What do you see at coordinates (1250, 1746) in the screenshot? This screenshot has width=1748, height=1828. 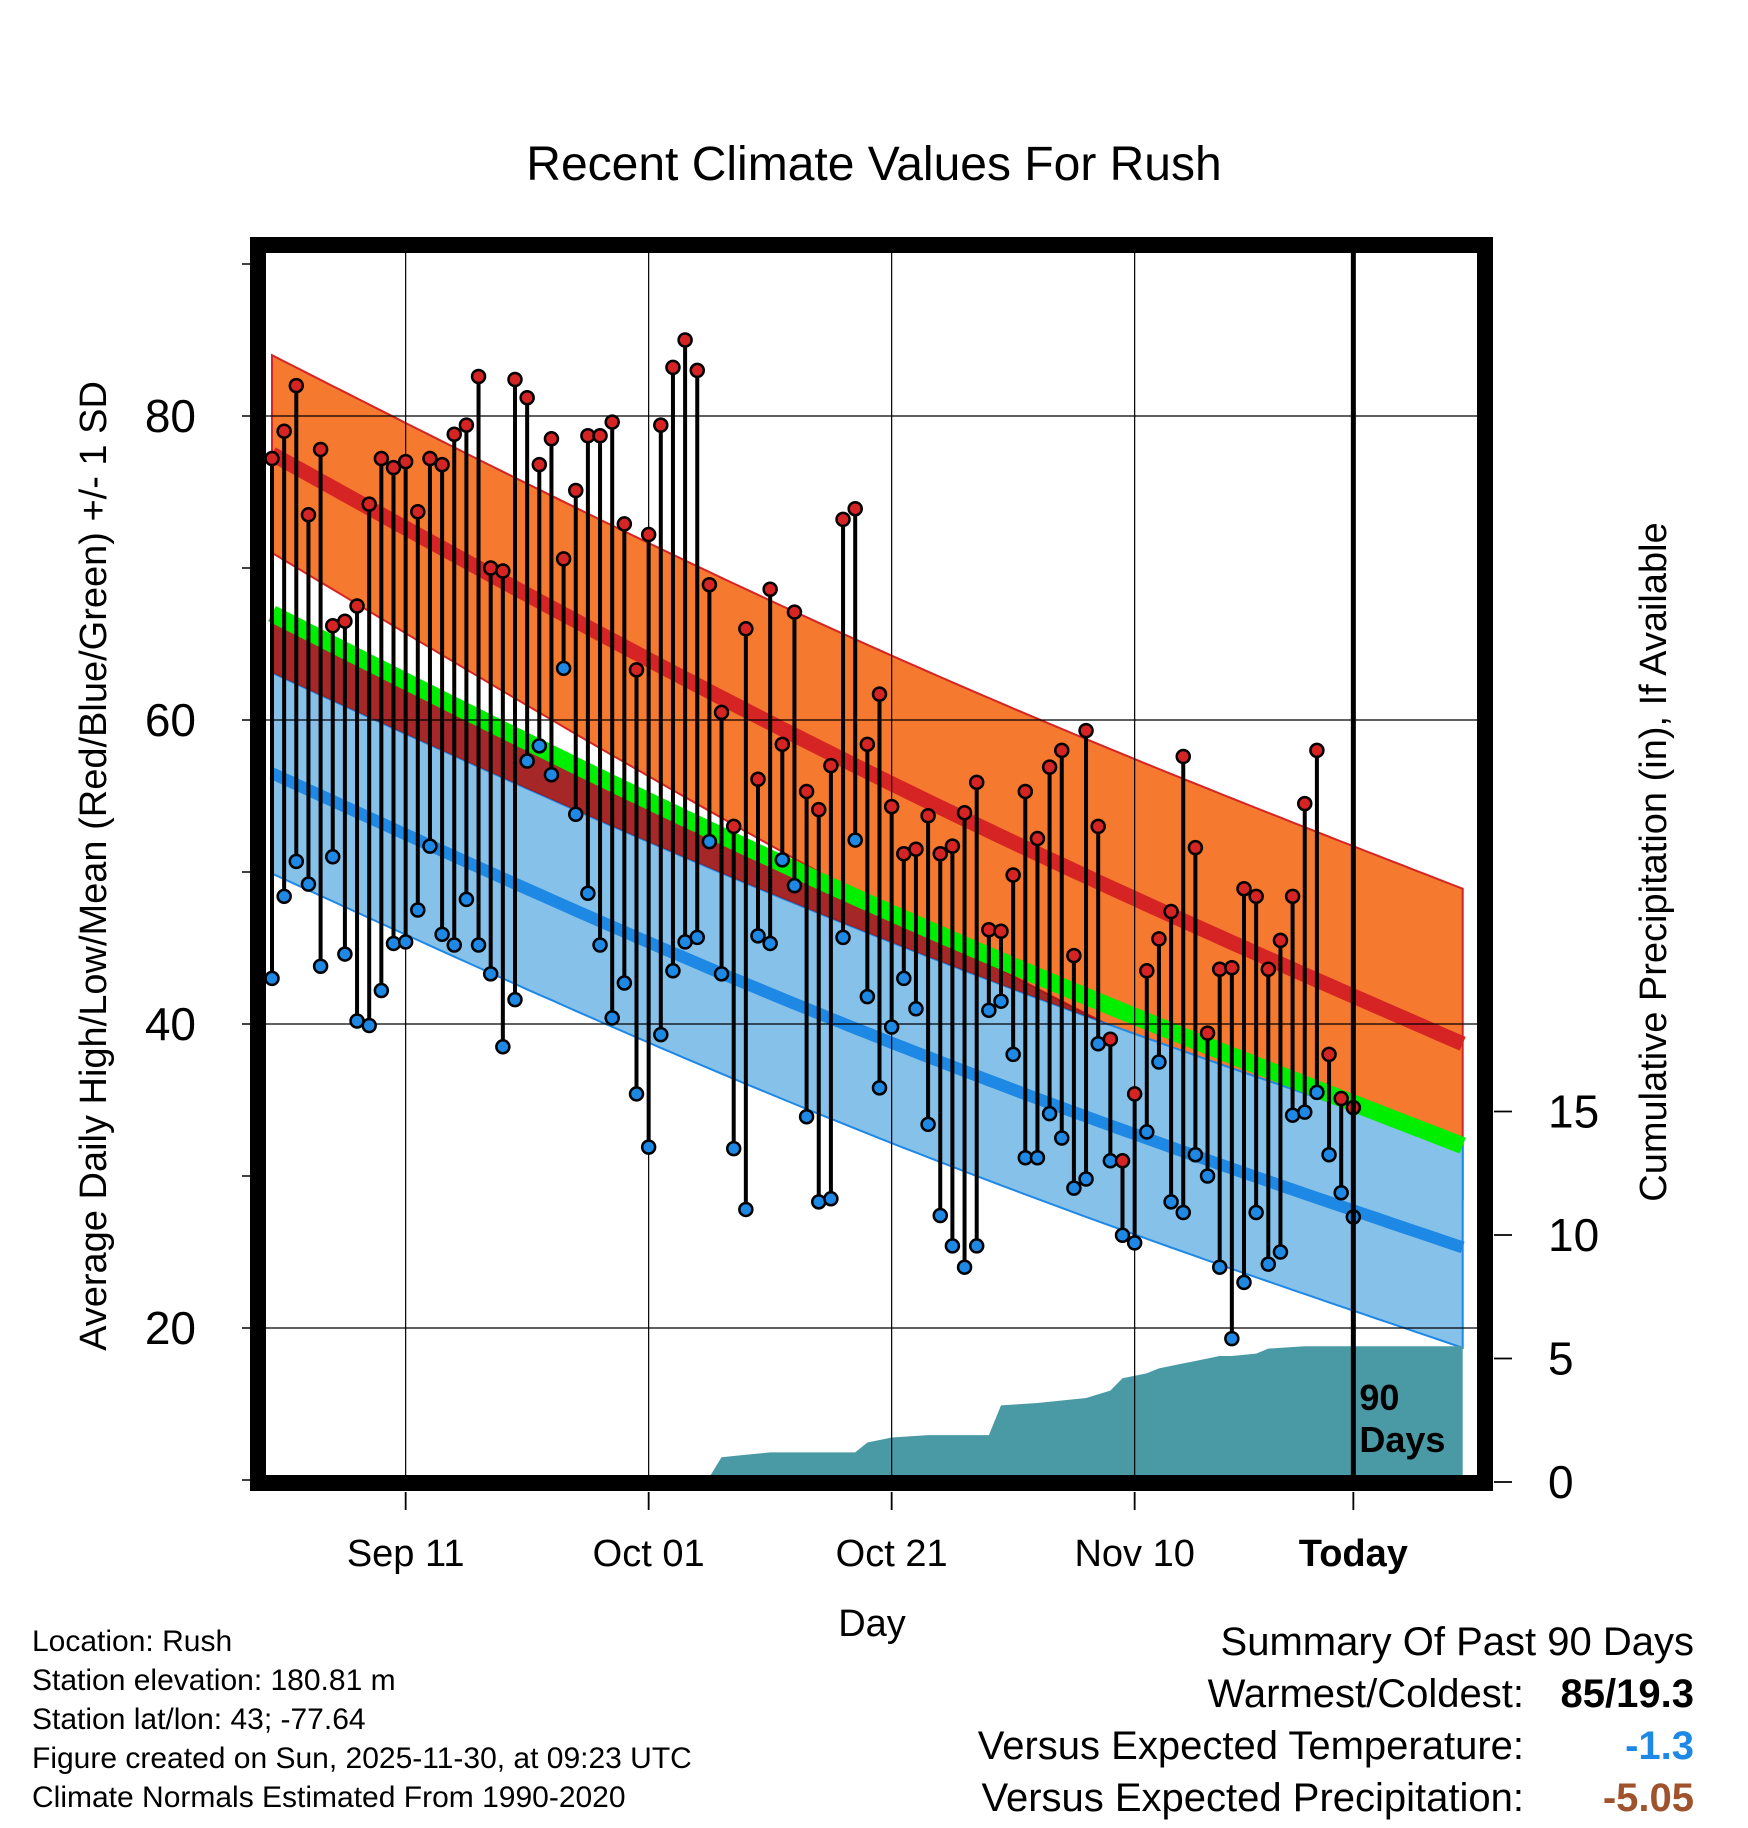 I see `temp-label: Versus Expected Temperature:` at bounding box center [1250, 1746].